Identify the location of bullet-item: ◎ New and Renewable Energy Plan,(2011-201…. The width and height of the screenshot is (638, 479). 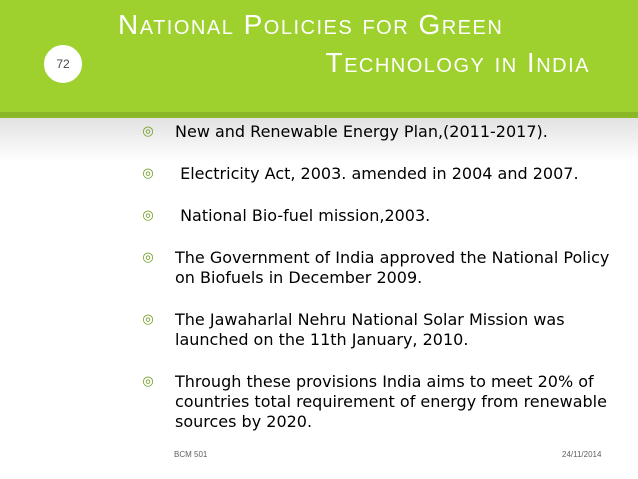
(379, 132).